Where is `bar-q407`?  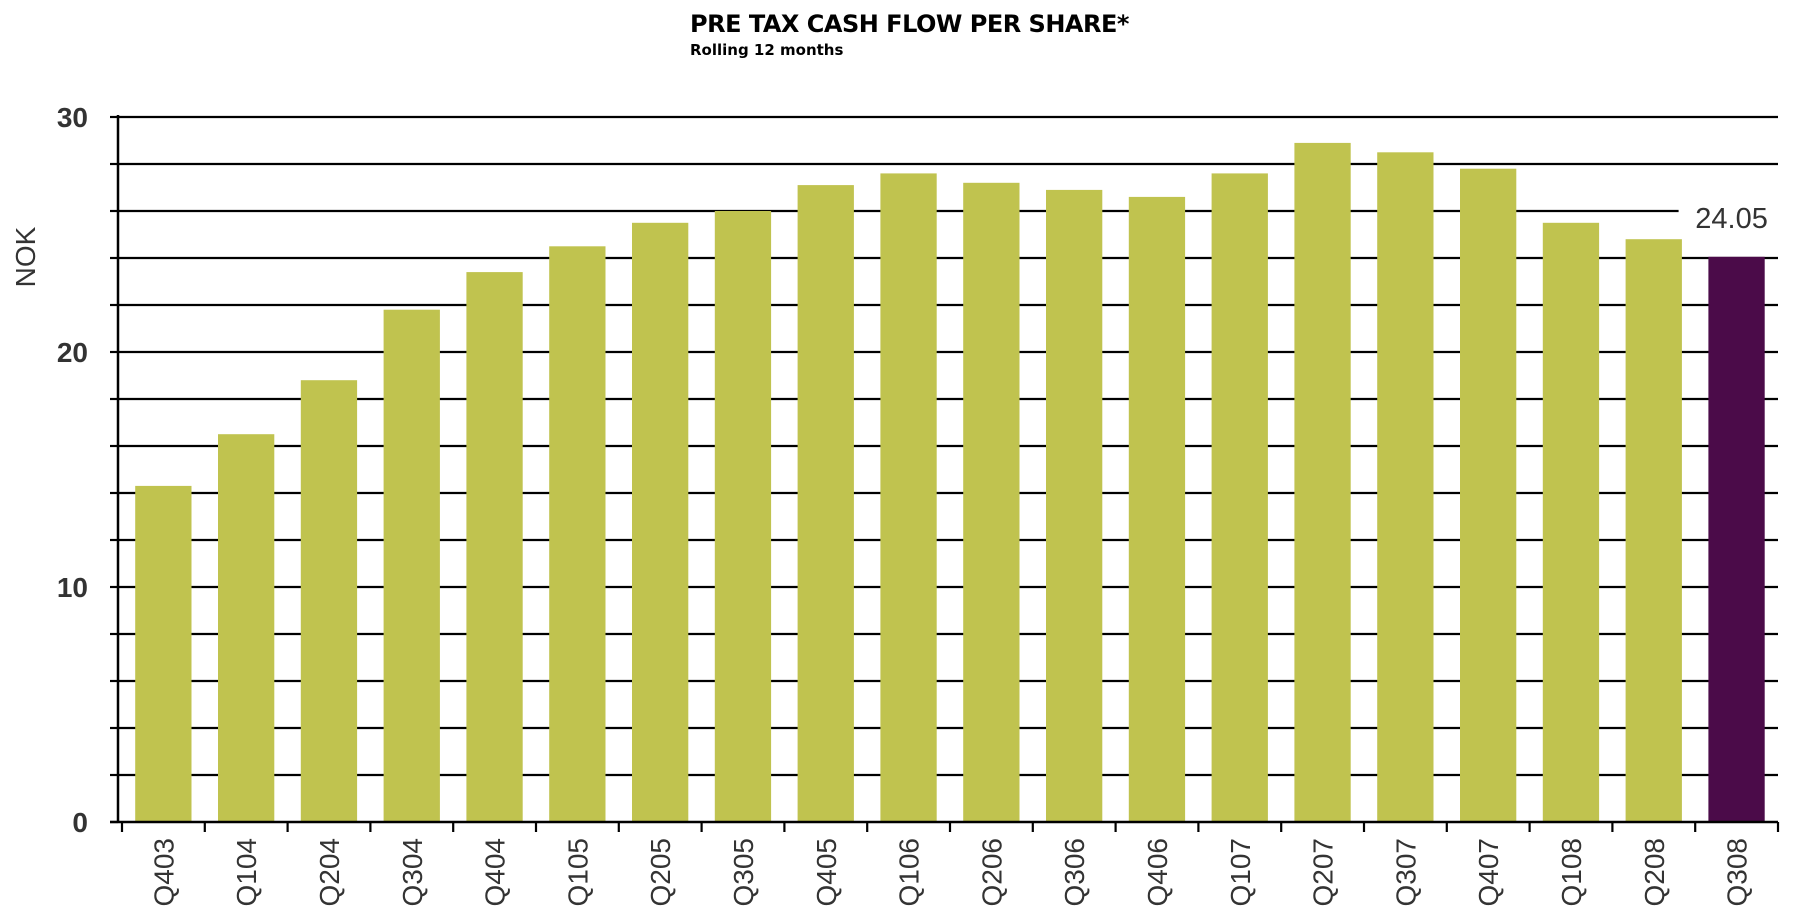
bar-q407 is located at coordinates (1488, 495).